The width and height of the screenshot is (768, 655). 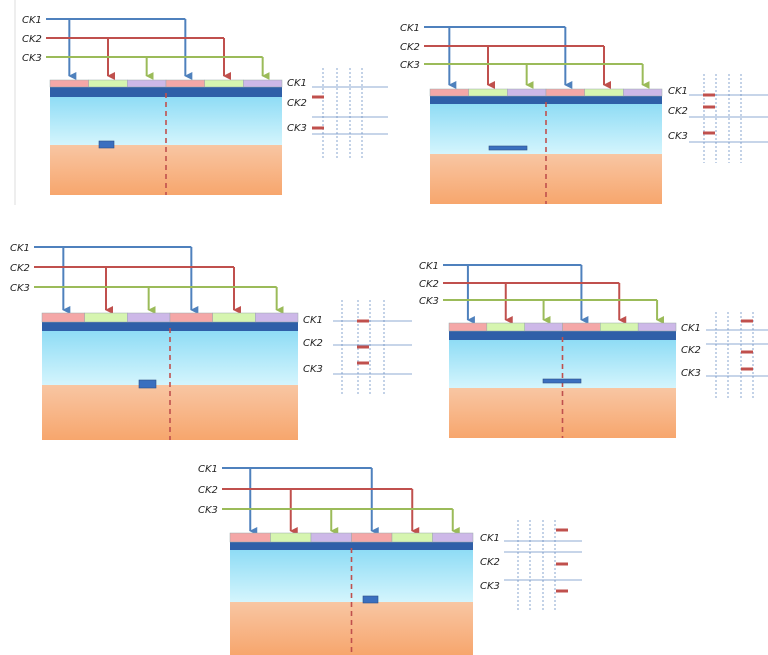 I want to click on panel-phase-4: CK1 CK2 CK3 CK1 CK2 CK3, so click(x=593, y=349).